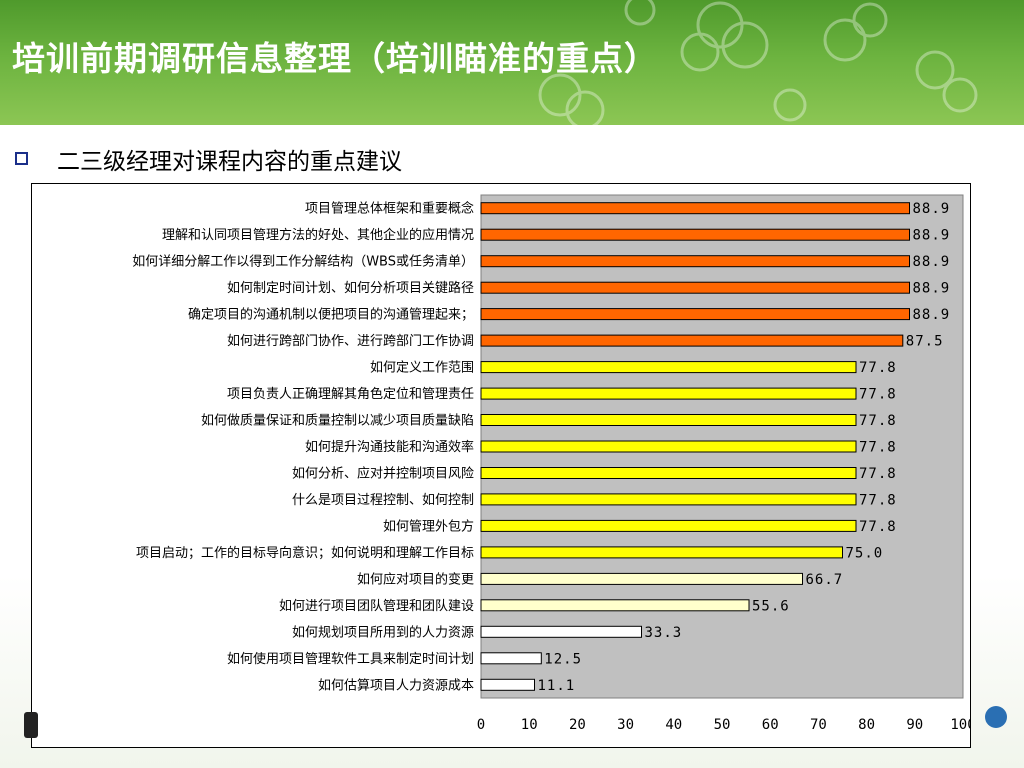  I want to click on square-bullet-icon, so click(21, 158).